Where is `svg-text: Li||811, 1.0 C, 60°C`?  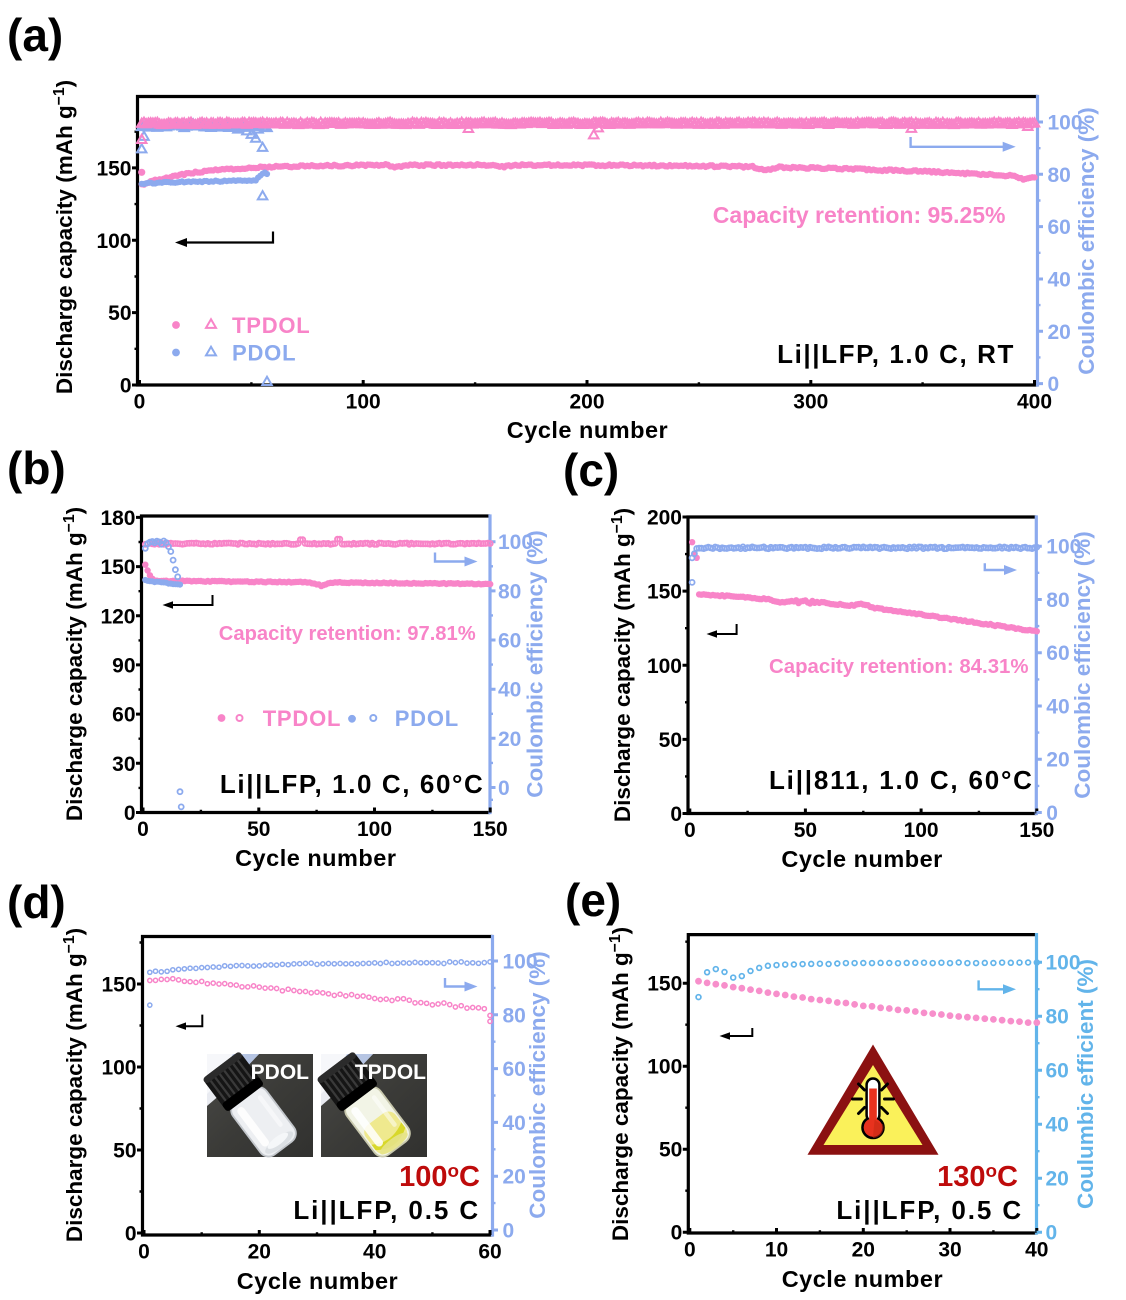 svg-text: Li||811, 1.0 C, 60°C is located at coordinates (901, 780).